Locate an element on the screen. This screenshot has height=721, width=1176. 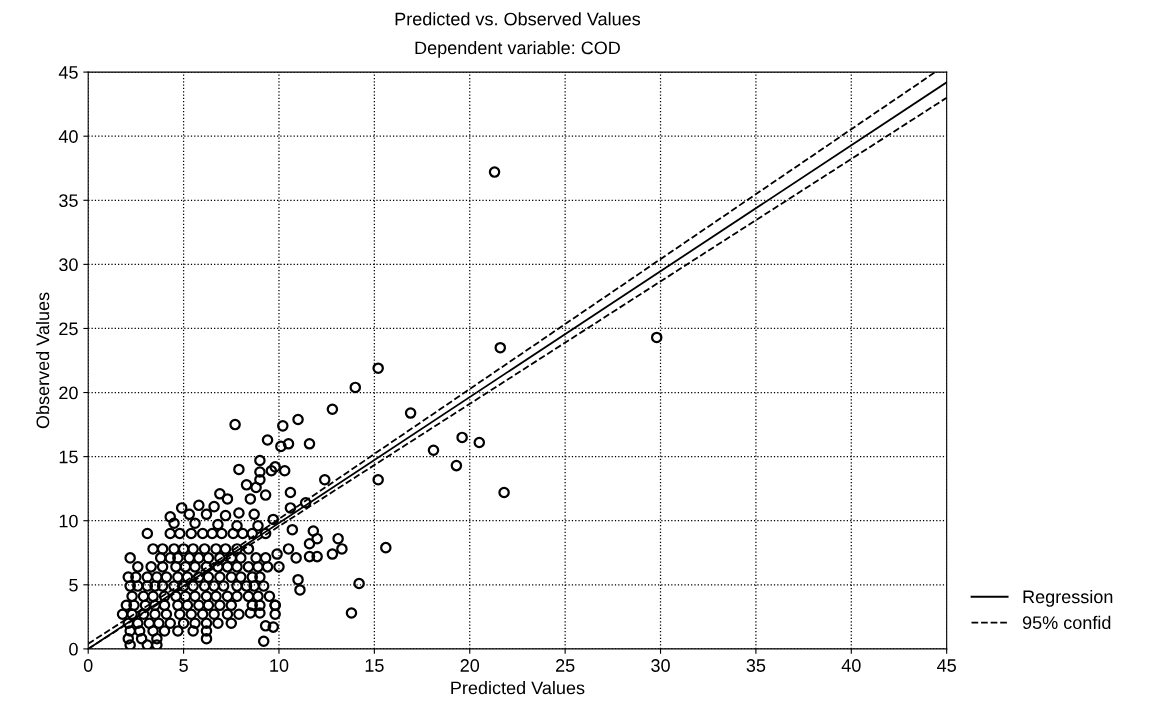
y-tick-label: 45 is located at coordinates (68, 72).